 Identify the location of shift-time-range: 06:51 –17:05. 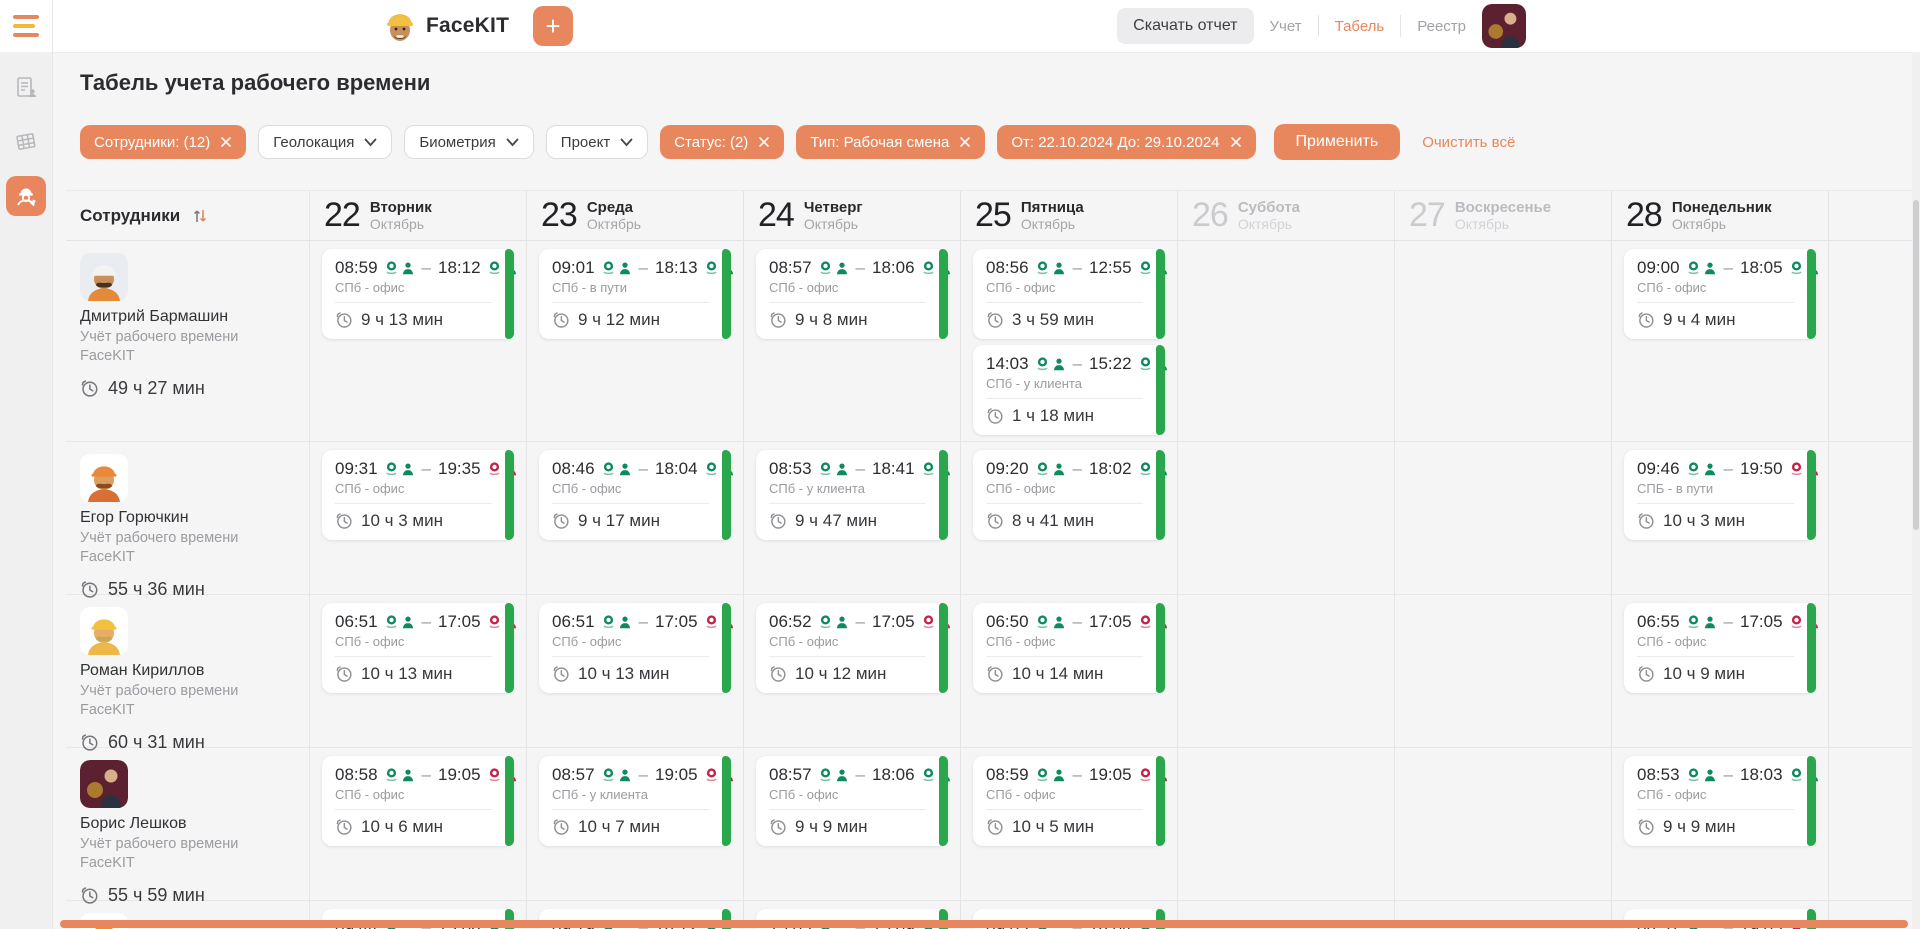
(642, 622).